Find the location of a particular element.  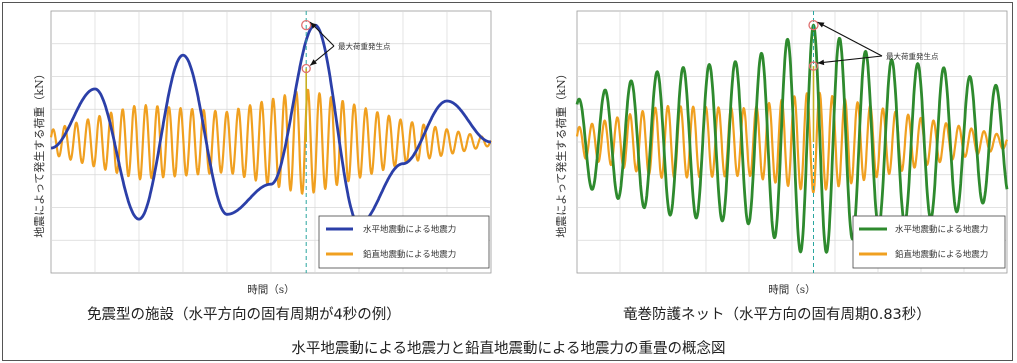

y-axis-label-right: 地震によって発生する荷重（kN） is located at coordinates (561, 152).